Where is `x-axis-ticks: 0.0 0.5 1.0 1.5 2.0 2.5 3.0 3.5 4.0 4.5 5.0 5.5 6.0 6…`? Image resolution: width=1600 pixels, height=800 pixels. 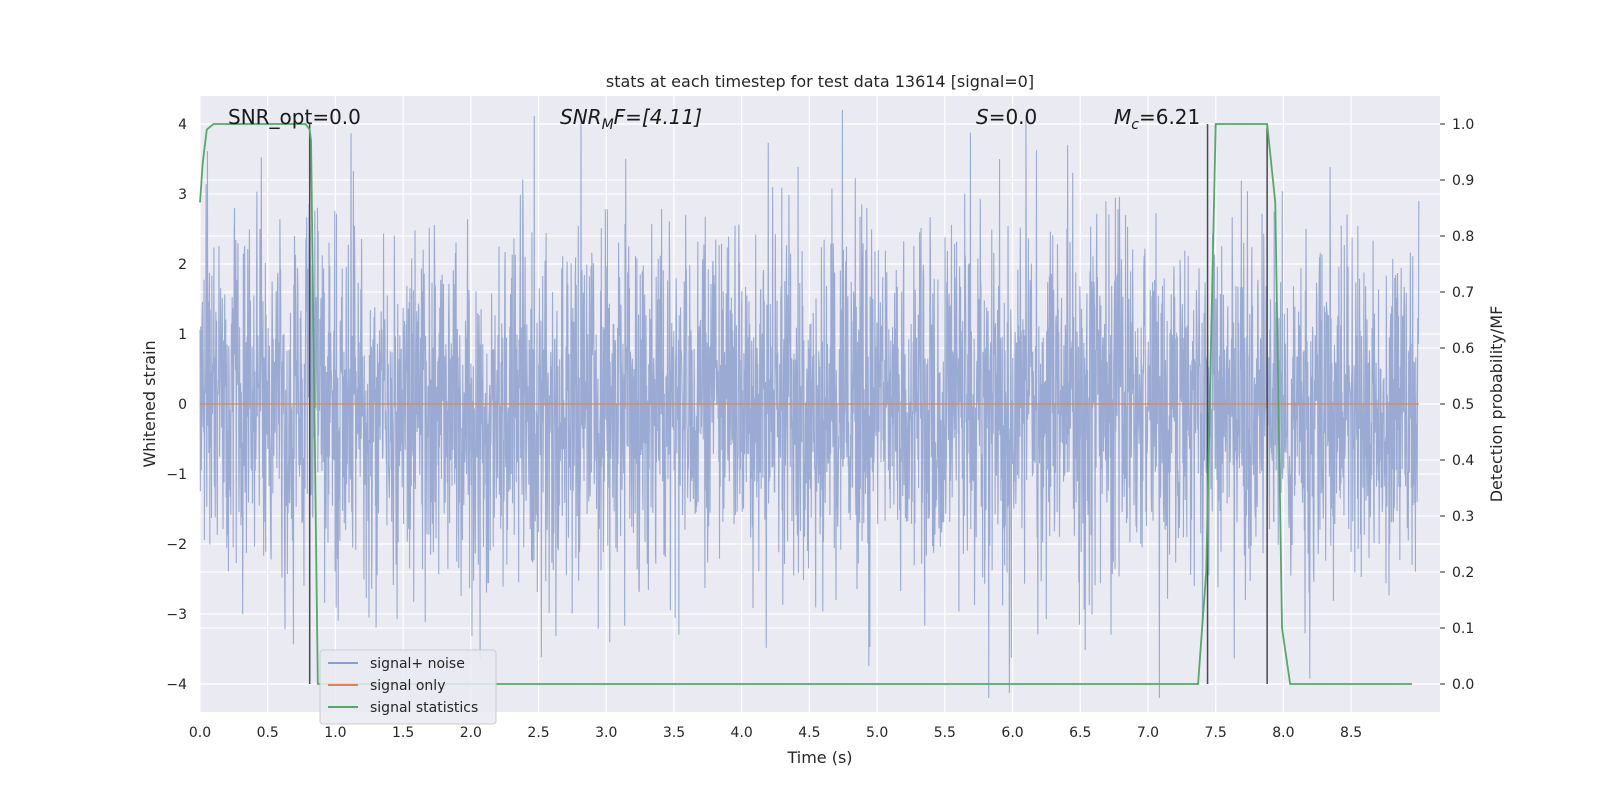 x-axis-ticks: 0.0 0.5 1.0 1.5 2.0 2.5 3.0 3.5 4.0 4.5 5.0 5.5 6.0 6… is located at coordinates (775, 733).